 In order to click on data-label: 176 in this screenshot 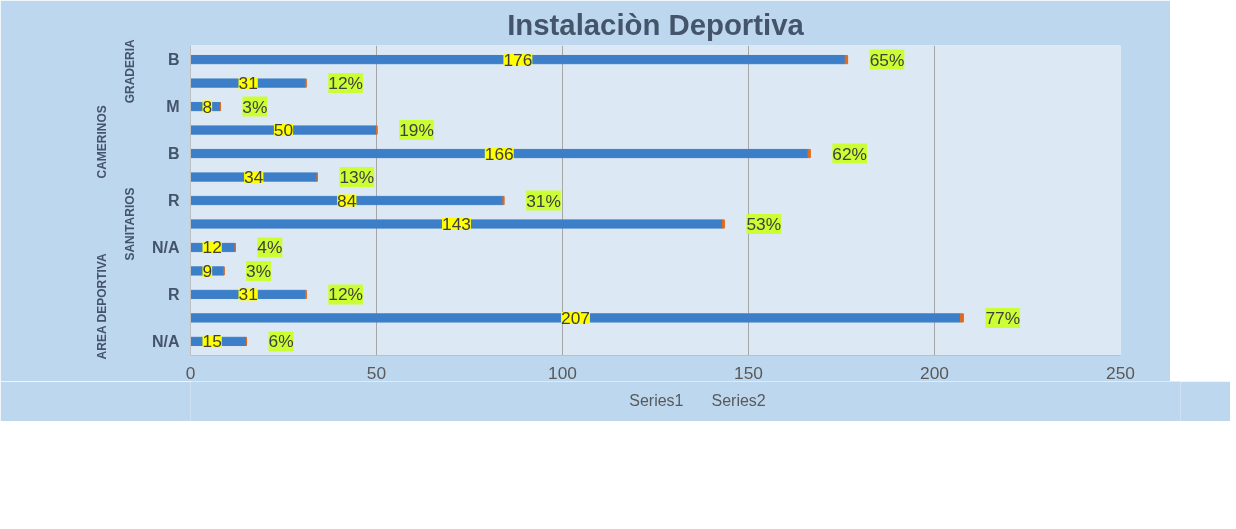, I will do `click(518, 59)`.